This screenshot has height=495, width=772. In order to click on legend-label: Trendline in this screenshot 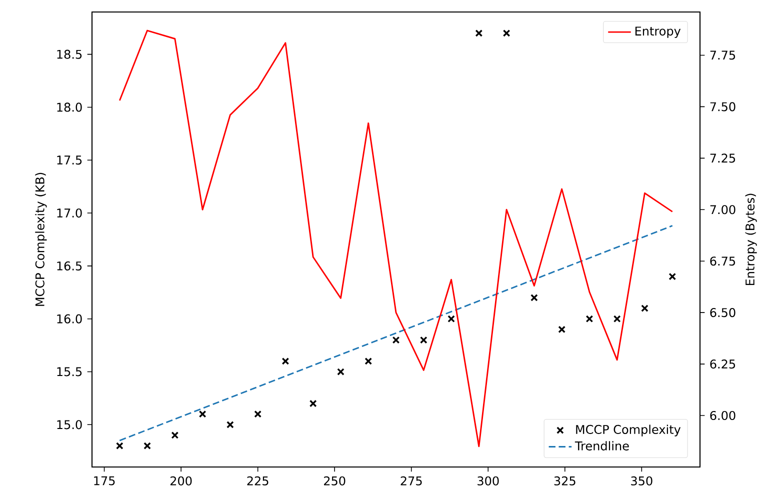, I will do `click(601, 445)`.